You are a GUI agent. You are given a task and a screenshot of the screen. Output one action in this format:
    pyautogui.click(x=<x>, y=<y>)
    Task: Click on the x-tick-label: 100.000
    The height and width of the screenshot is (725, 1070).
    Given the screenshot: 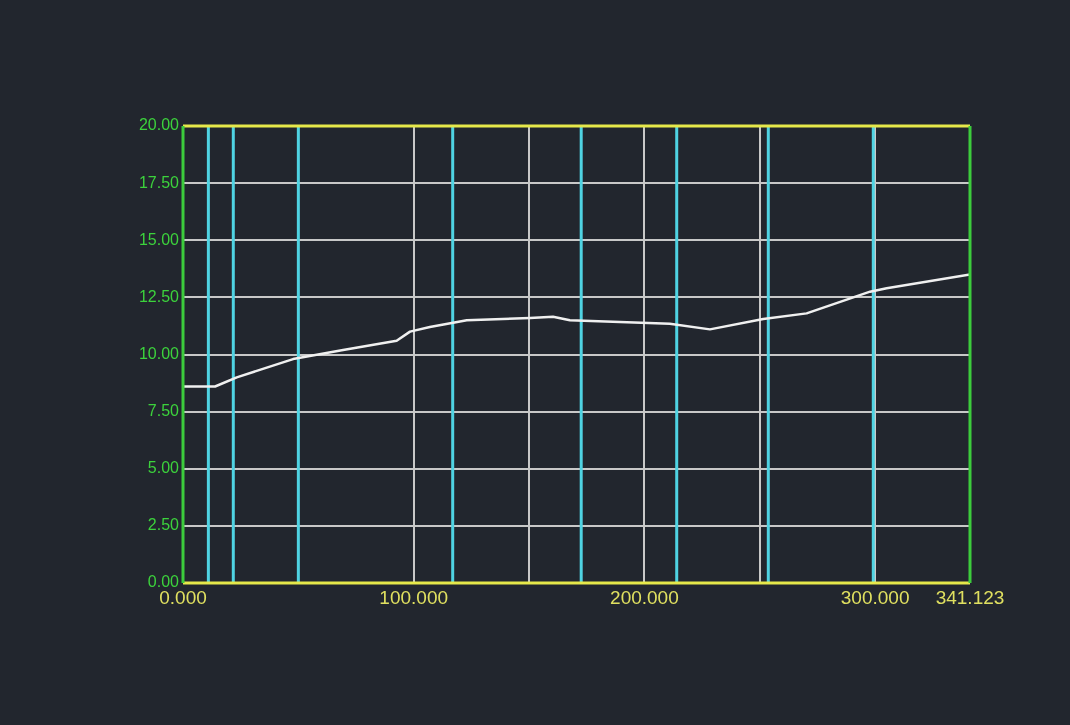 What is the action you would take?
    pyautogui.click(x=414, y=597)
    